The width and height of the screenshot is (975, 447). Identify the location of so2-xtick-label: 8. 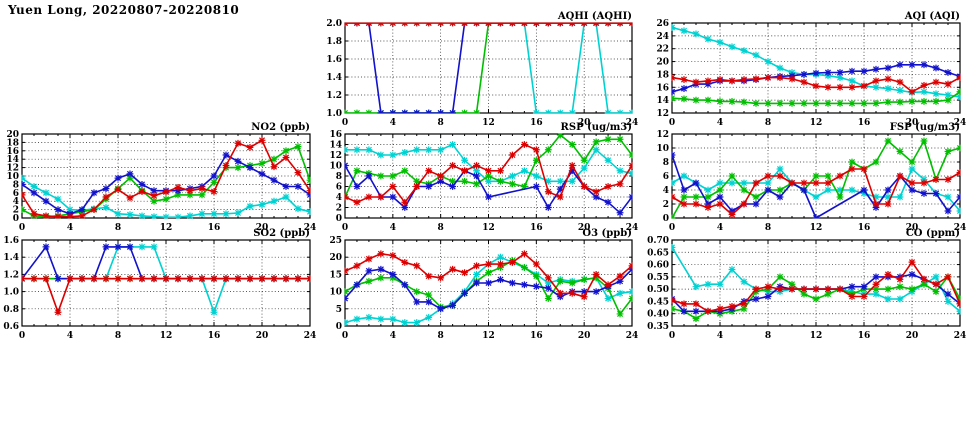
(118, 336).